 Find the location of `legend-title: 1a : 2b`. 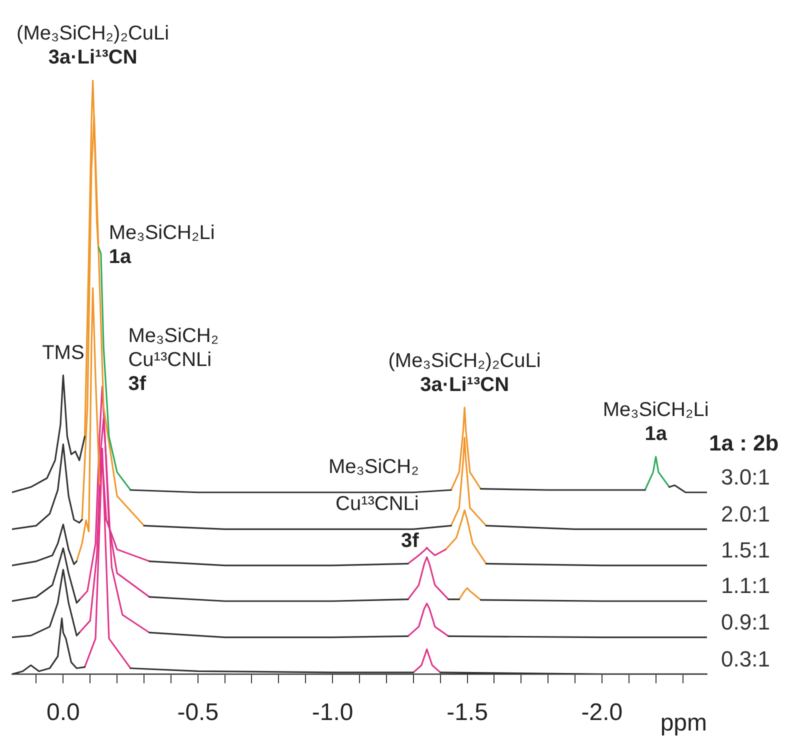

legend-title: 1a : 2b is located at coordinates (744, 443).